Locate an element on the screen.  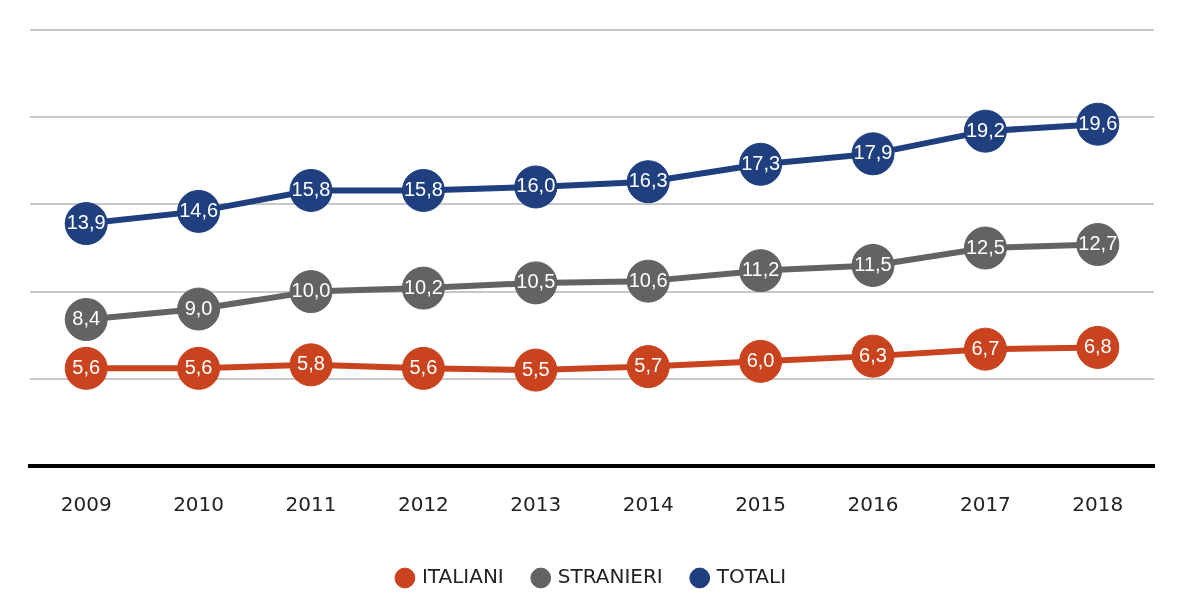
data-label: 19,2 is located at coordinates (985, 129).